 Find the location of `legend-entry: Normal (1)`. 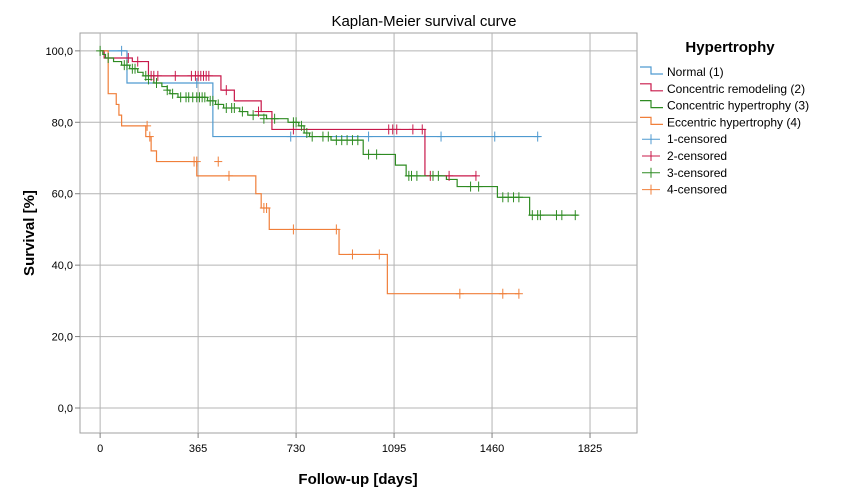

legend-entry: Normal (1) is located at coordinates (682, 72).